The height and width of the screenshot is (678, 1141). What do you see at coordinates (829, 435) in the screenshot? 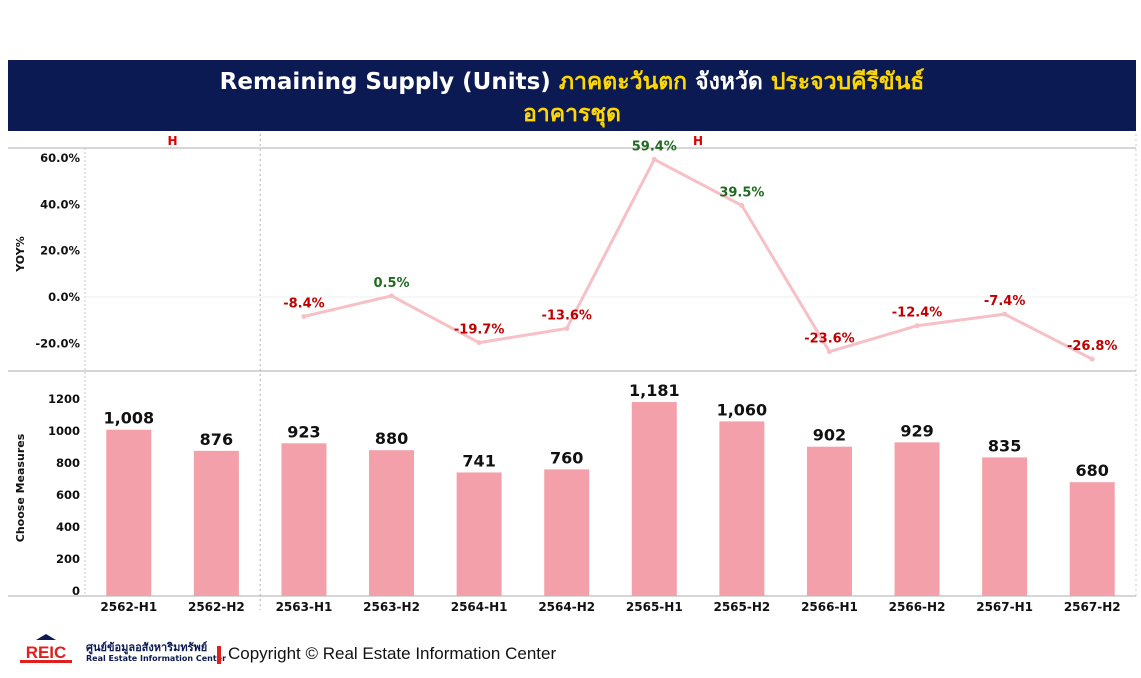
I see `bar-data-label: 902` at bounding box center [829, 435].